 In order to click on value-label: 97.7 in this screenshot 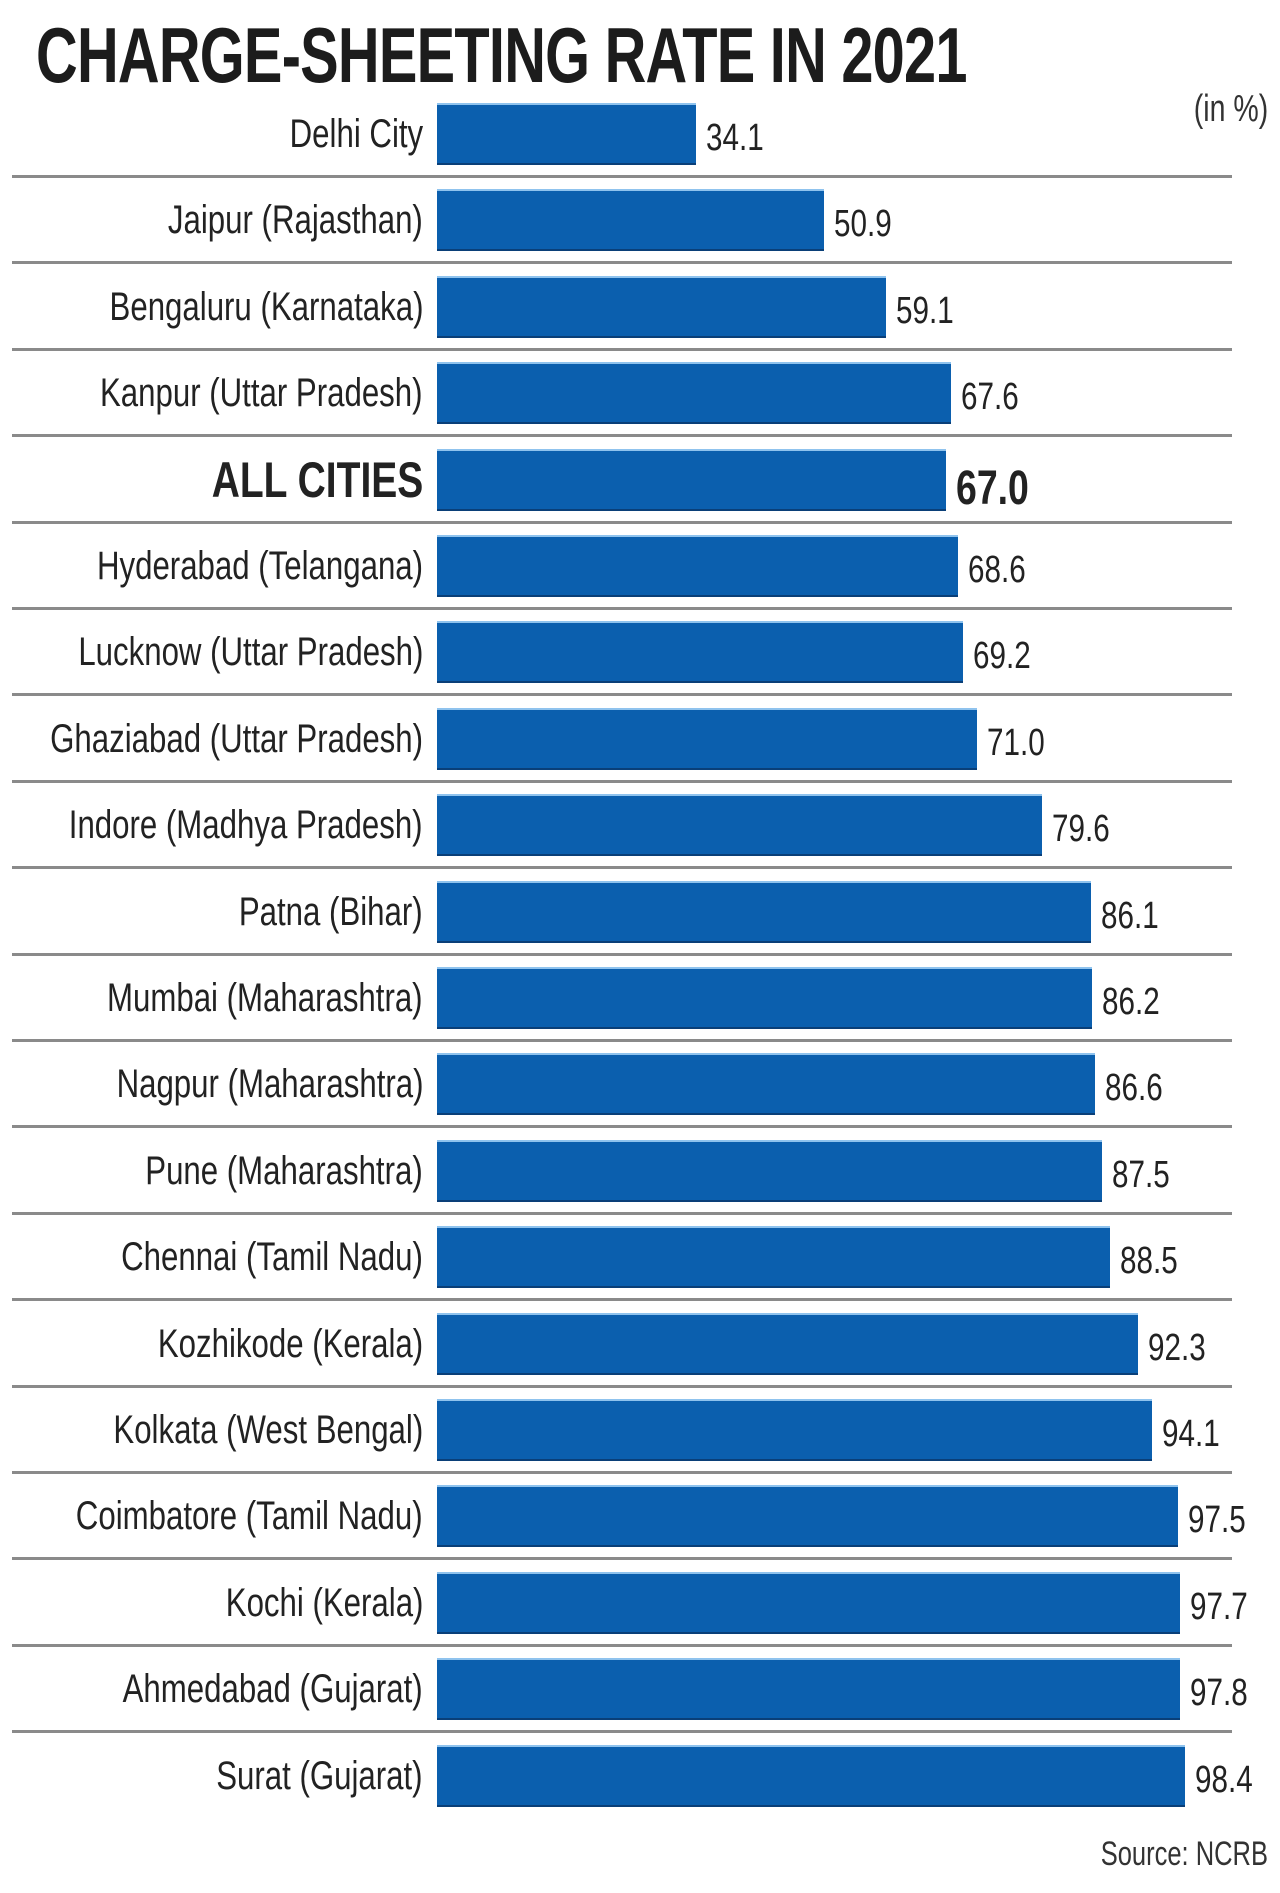, I will do `click(1218, 1606)`.